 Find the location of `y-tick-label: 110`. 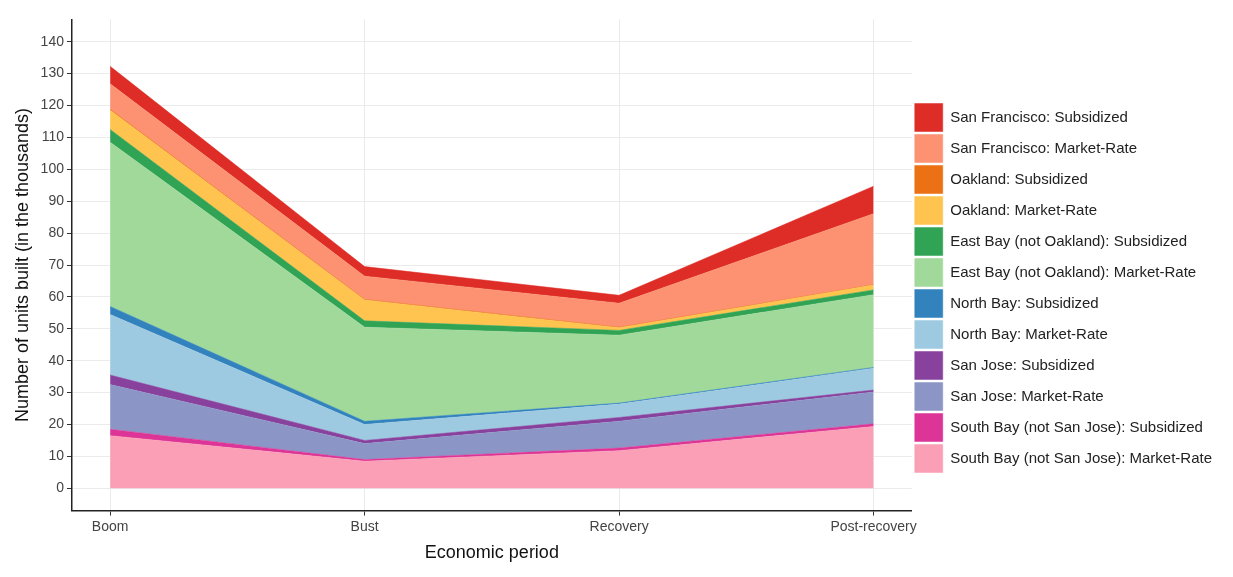

y-tick-label: 110 is located at coordinates (53, 136).